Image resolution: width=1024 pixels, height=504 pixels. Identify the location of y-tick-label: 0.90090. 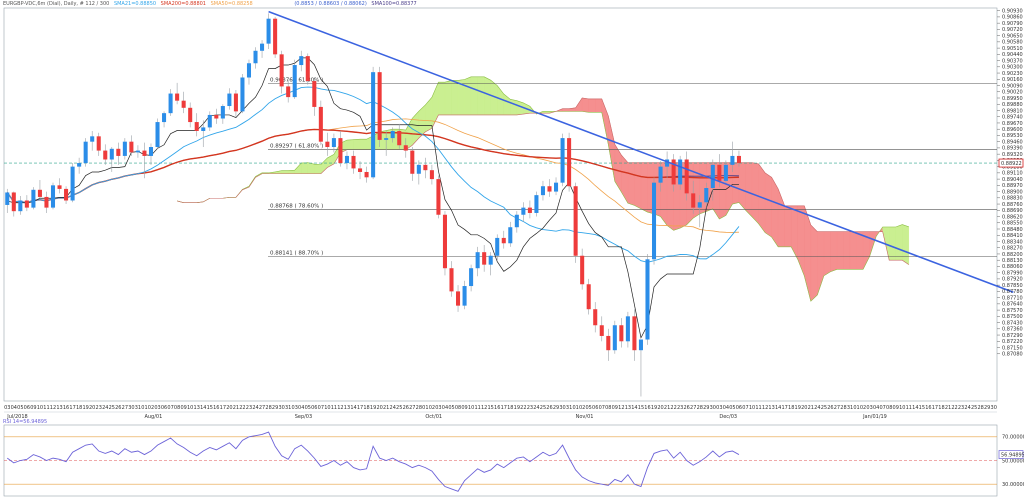
(1012, 86).